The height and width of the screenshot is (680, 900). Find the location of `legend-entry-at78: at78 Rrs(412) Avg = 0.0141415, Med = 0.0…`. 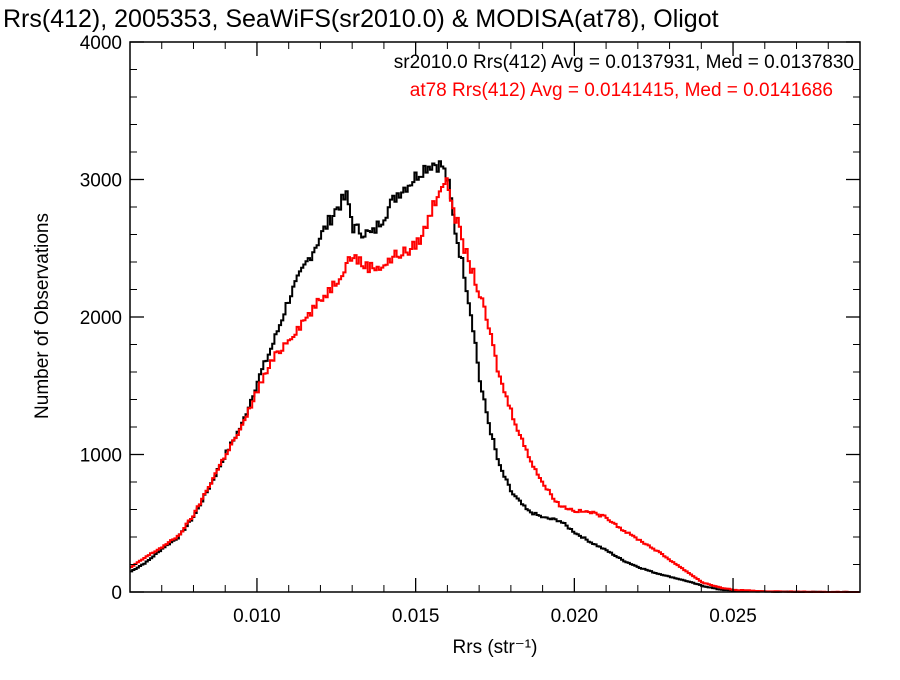

legend-entry-at78: at78 Rrs(412) Avg = 0.0141415, Med = 0.0… is located at coordinates (621, 90).